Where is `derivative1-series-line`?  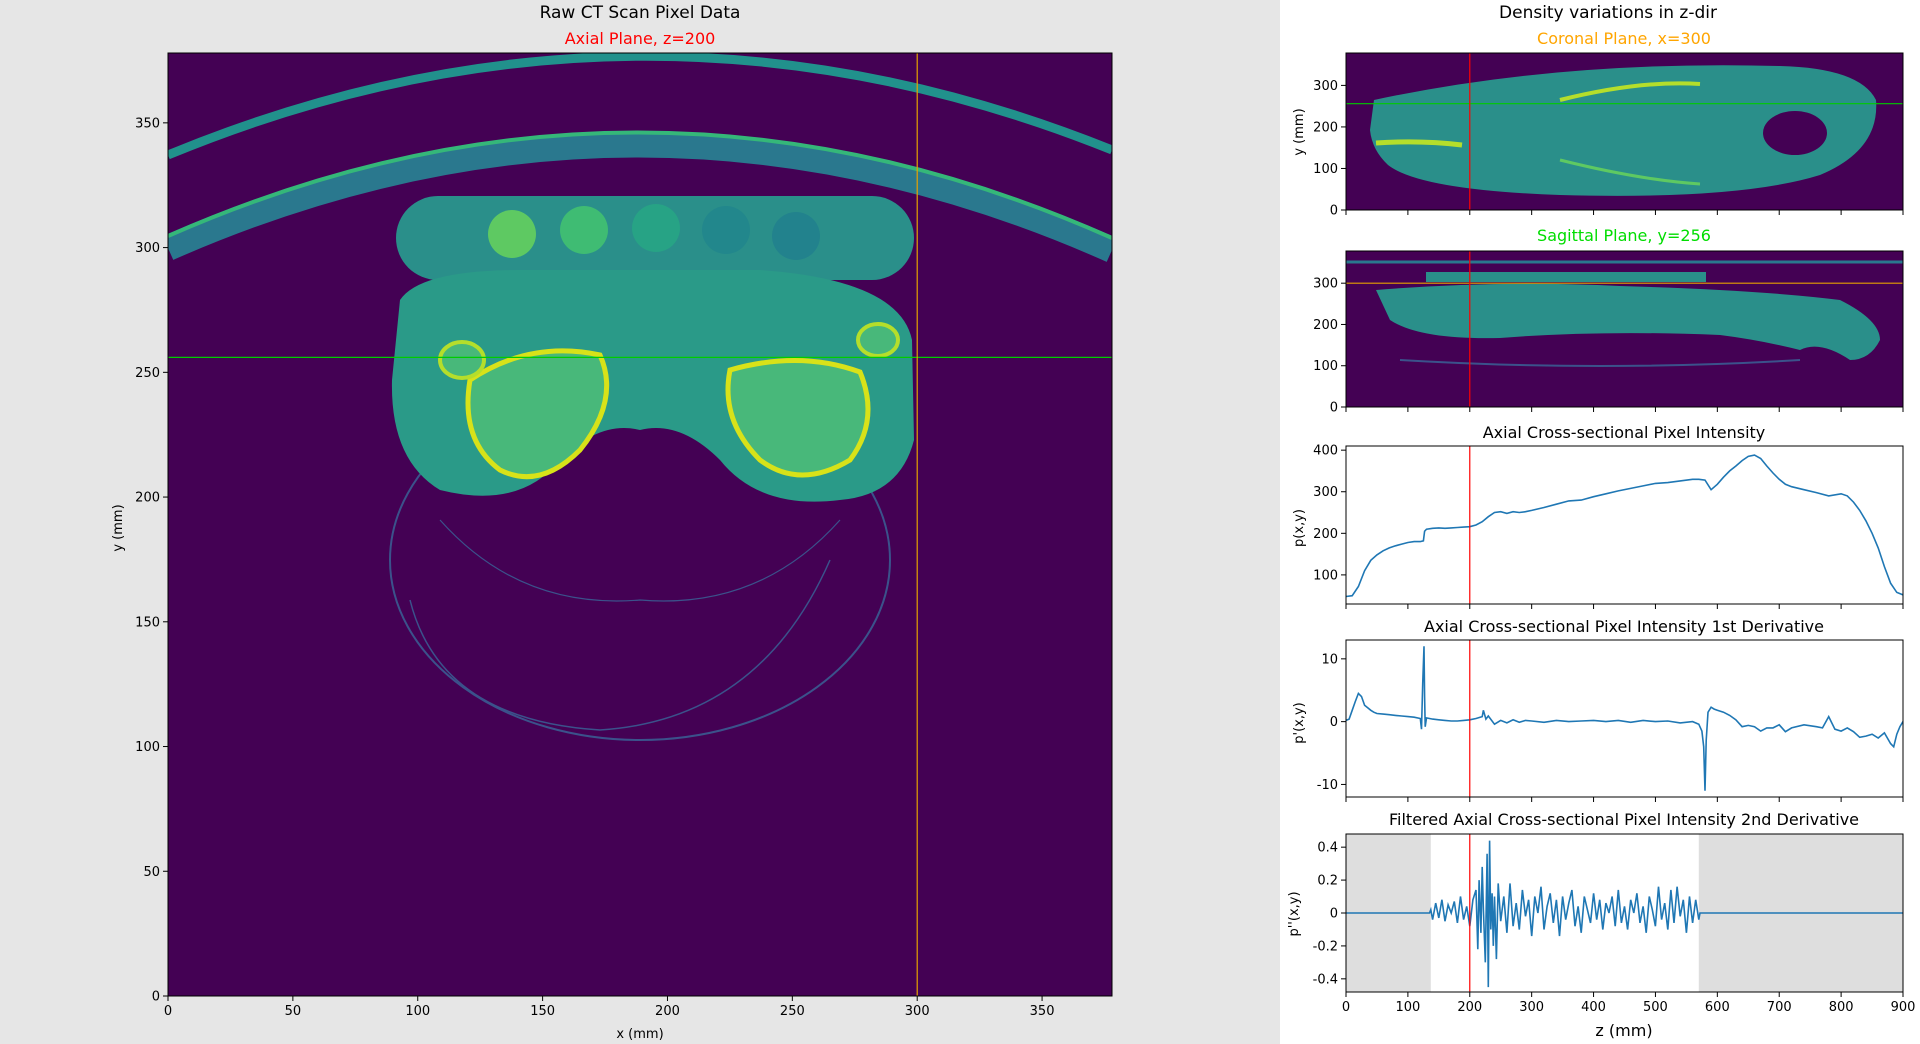
derivative1-series-line is located at coordinates (1624, 718).